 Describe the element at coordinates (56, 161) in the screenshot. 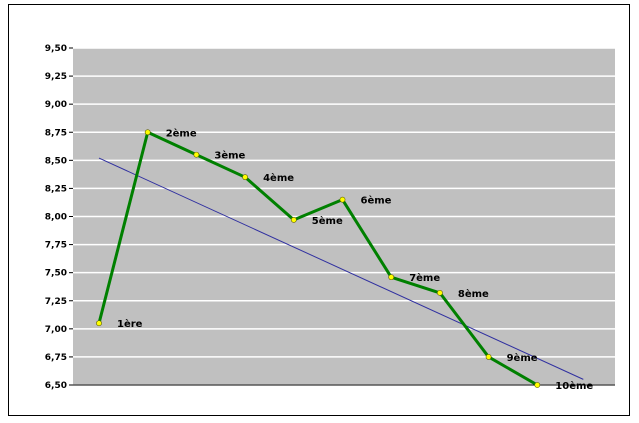

I see `y-tick-label: 8,50` at that location.